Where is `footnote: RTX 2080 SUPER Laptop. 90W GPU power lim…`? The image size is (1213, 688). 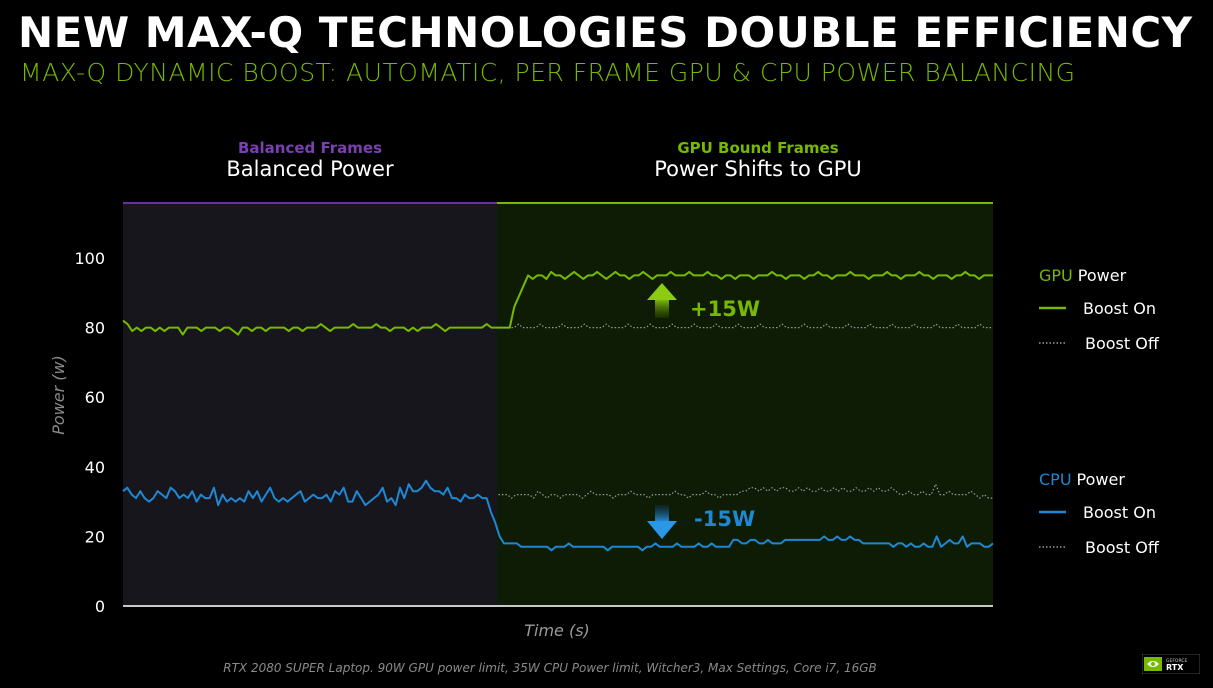 footnote: RTX 2080 SUPER Laptop. 90W GPU power lim… is located at coordinates (550, 668).